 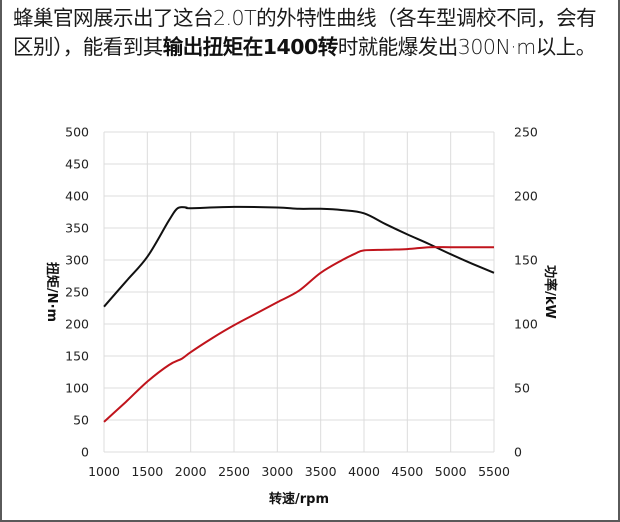 I want to click on y2-tick-label: 50, so click(x=522, y=388).